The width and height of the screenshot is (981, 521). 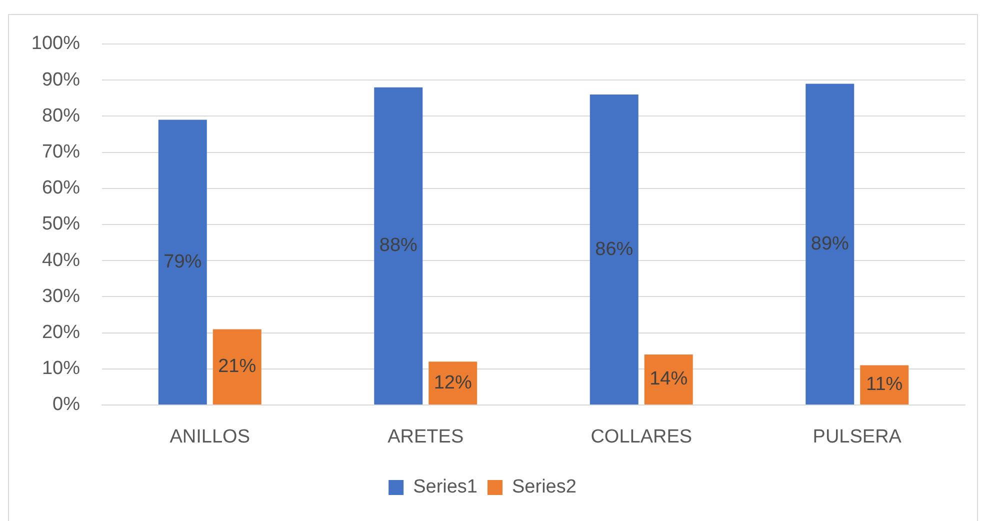 I want to click on data-label: 79%, so click(x=183, y=261).